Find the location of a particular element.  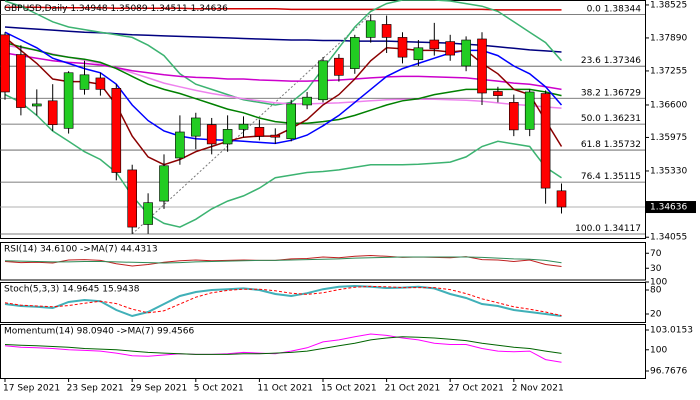

price-tag is located at coordinates (671, 207).